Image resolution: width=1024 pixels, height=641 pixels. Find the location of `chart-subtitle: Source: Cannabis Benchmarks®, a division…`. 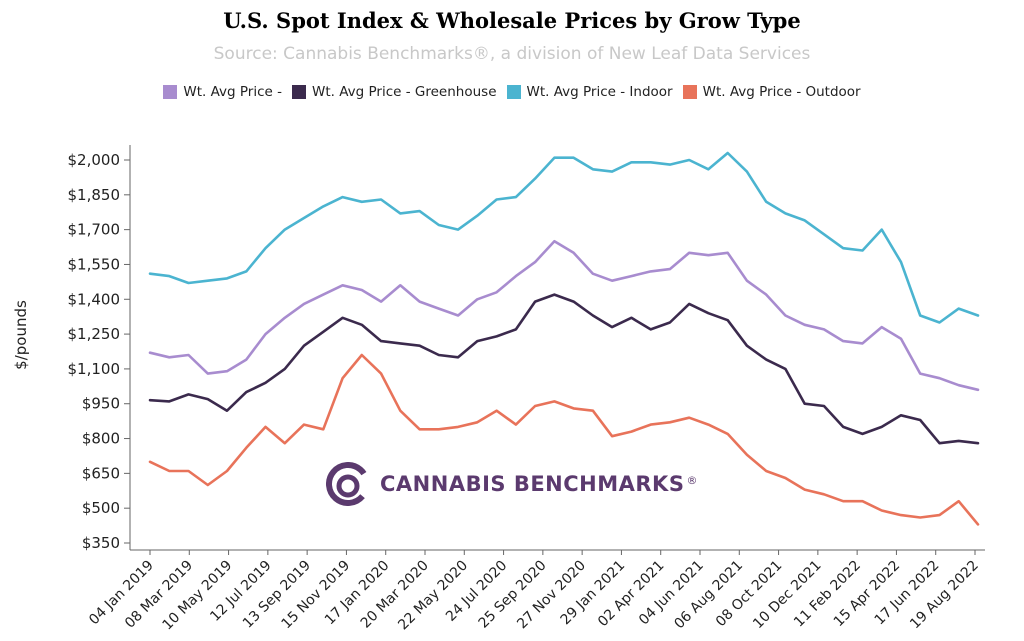

chart-subtitle: Source: Cannabis Benchmarks®, a division… is located at coordinates (512, 54).